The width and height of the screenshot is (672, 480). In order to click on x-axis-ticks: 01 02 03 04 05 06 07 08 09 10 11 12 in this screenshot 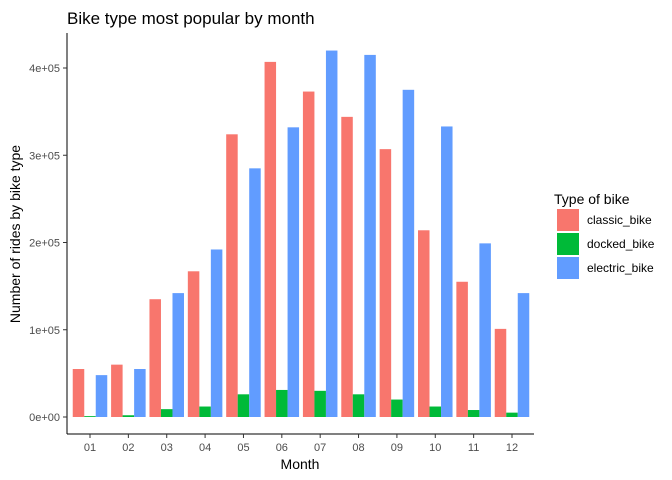, I will do `click(301, 444)`.